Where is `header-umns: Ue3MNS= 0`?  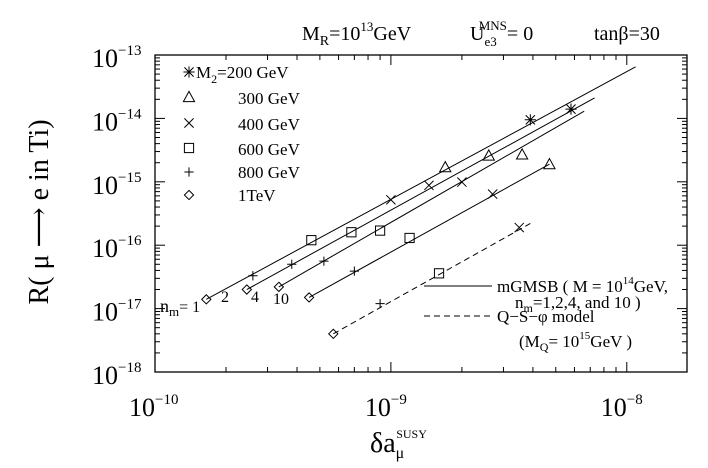 header-umns: Ue3MNS= 0 is located at coordinates (501, 33).